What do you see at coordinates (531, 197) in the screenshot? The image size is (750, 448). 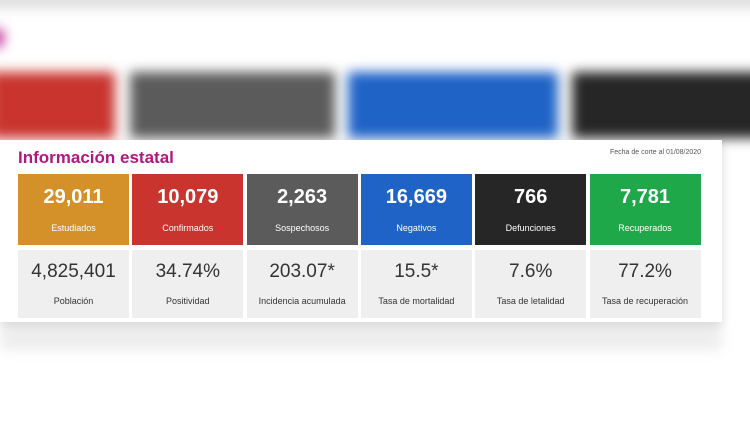 I see `card-value: 766` at bounding box center [531, 197].